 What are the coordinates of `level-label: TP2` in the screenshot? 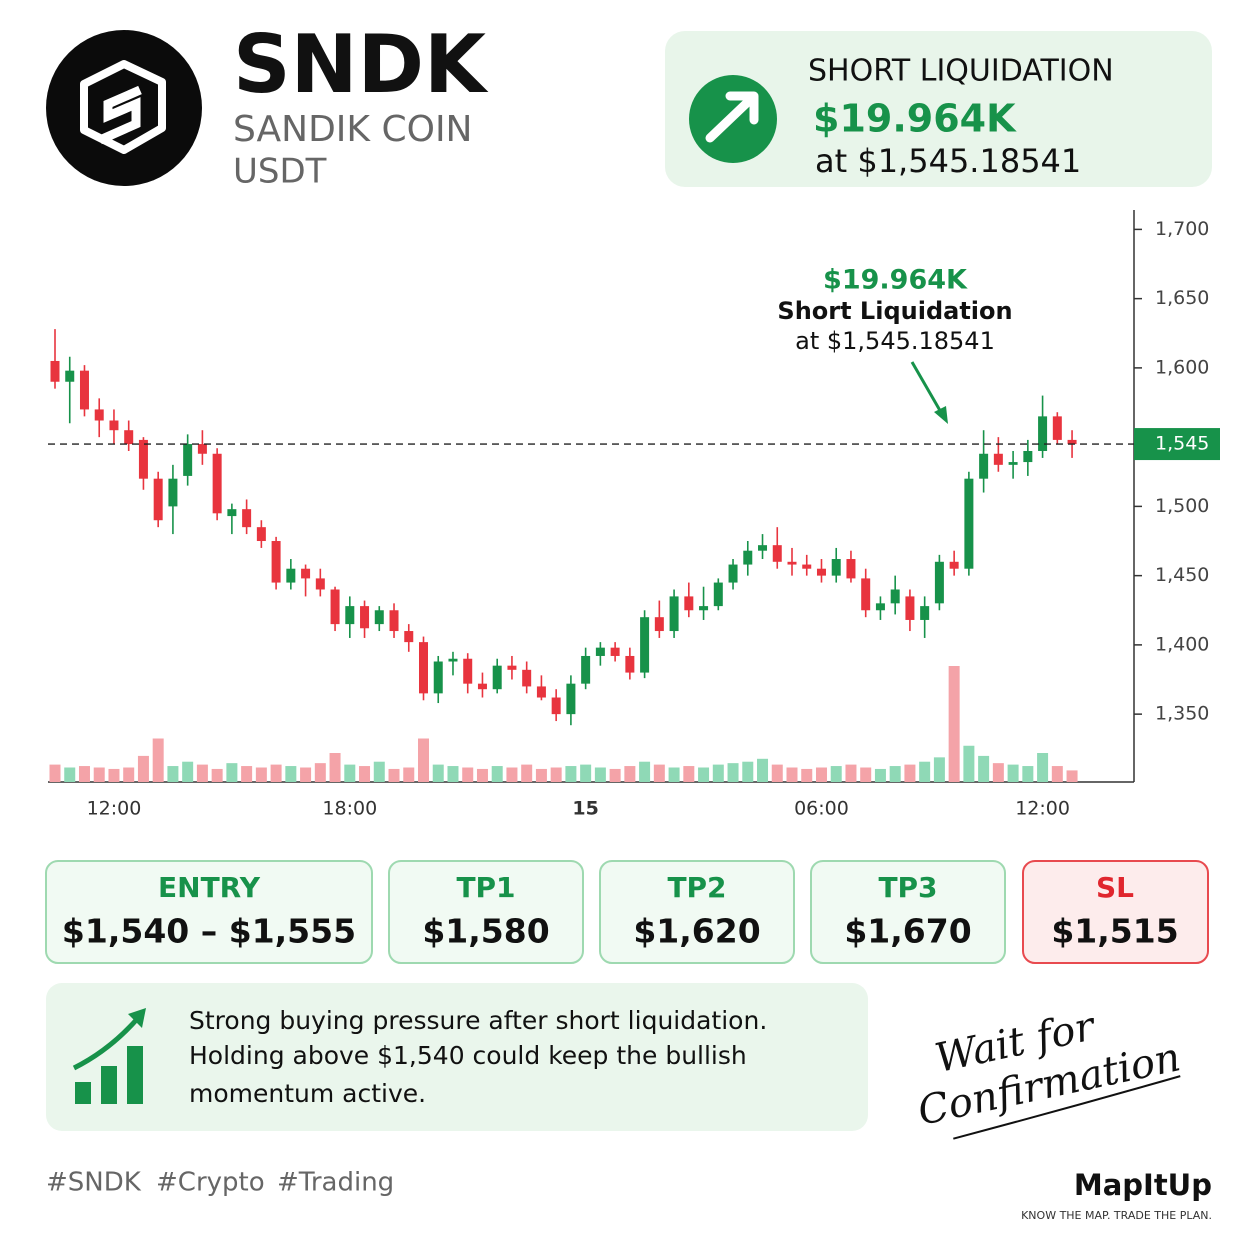 It's located at (696, 887).